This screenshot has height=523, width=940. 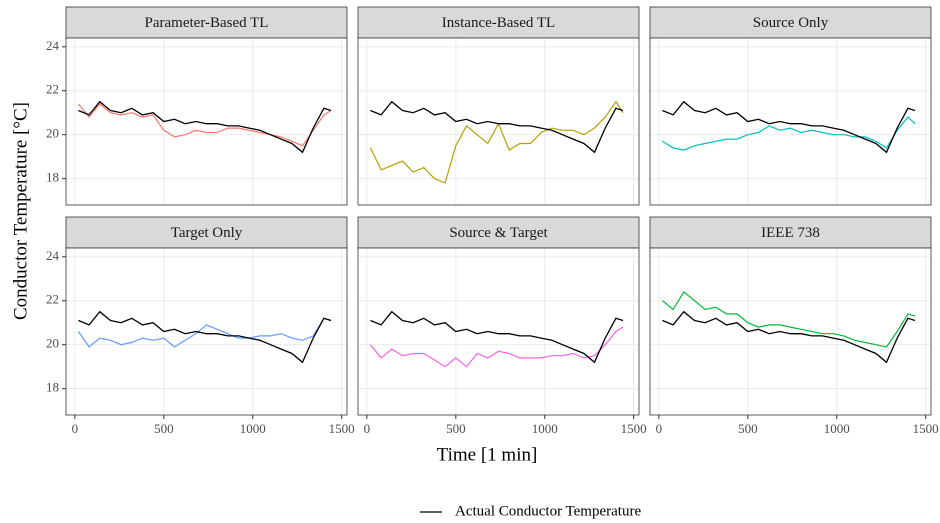 I want to click on panel-title: Target Only, so click(x=207, y=233).